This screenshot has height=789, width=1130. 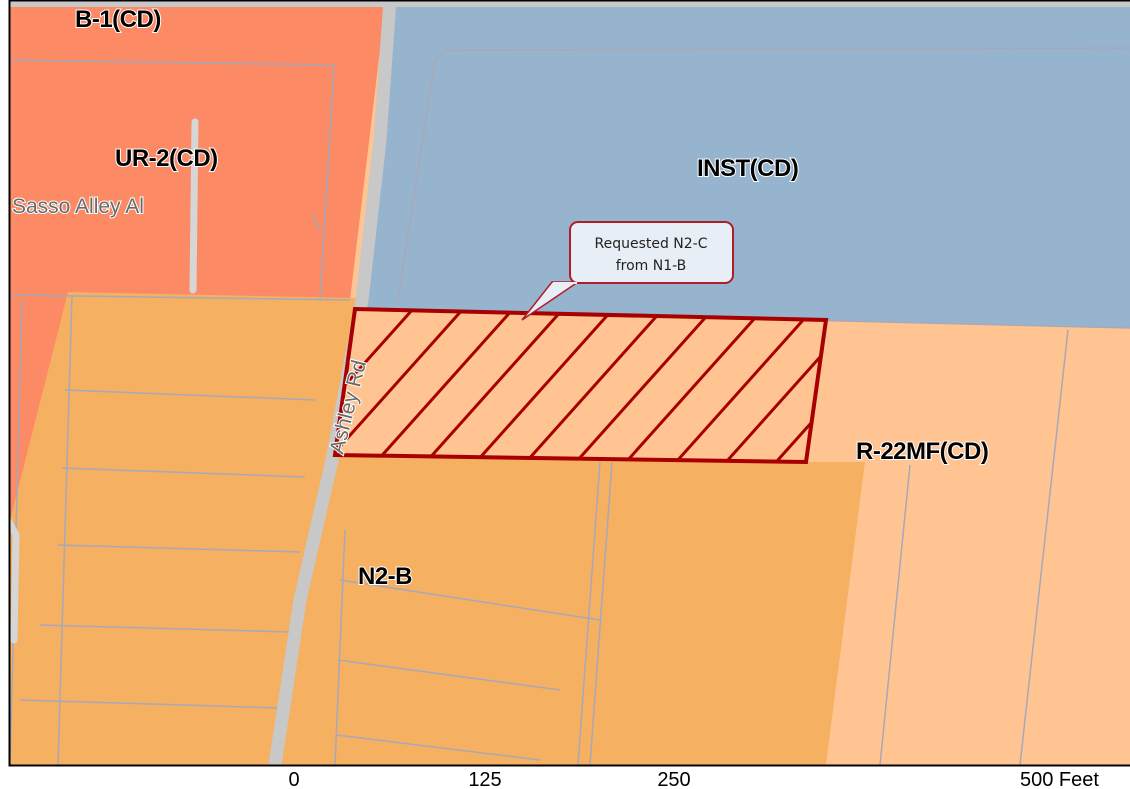 What do you see at coordinates (78, 206) in the screenshot?
I see `street-label-sasso: Sasso Alley Al` at bounding box center [78, 206].